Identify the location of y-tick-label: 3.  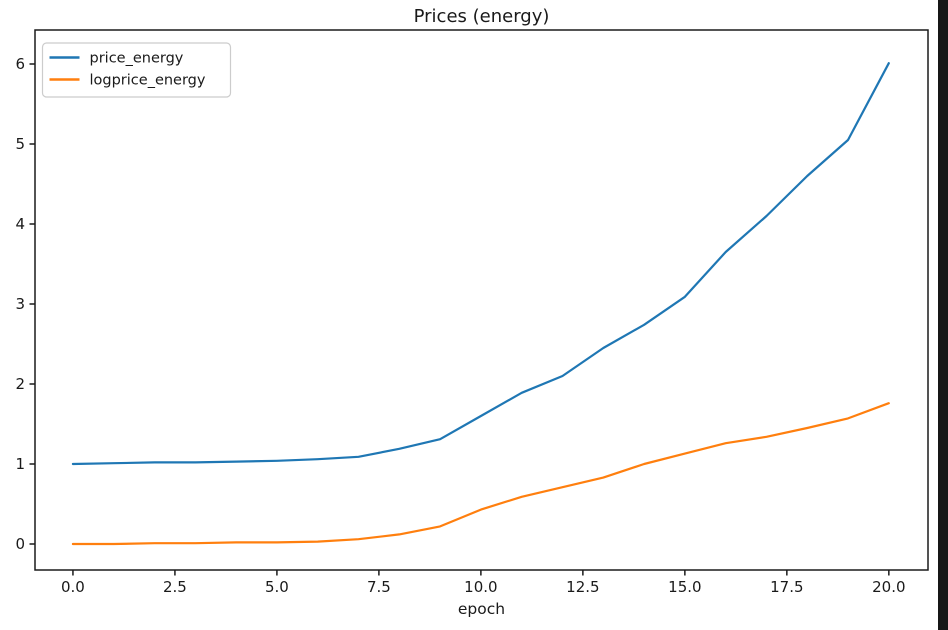
(20, 304).